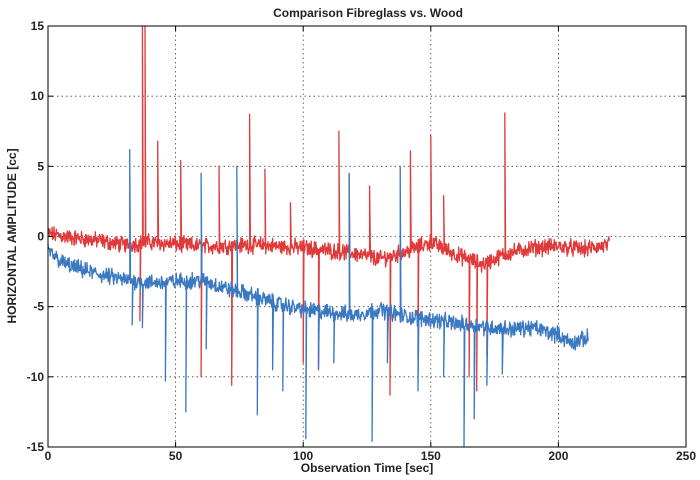  Describe the element at coordinates (367, 468) in the screenshot. I see `x-axis-label: Observation Time [sec]` at that location.